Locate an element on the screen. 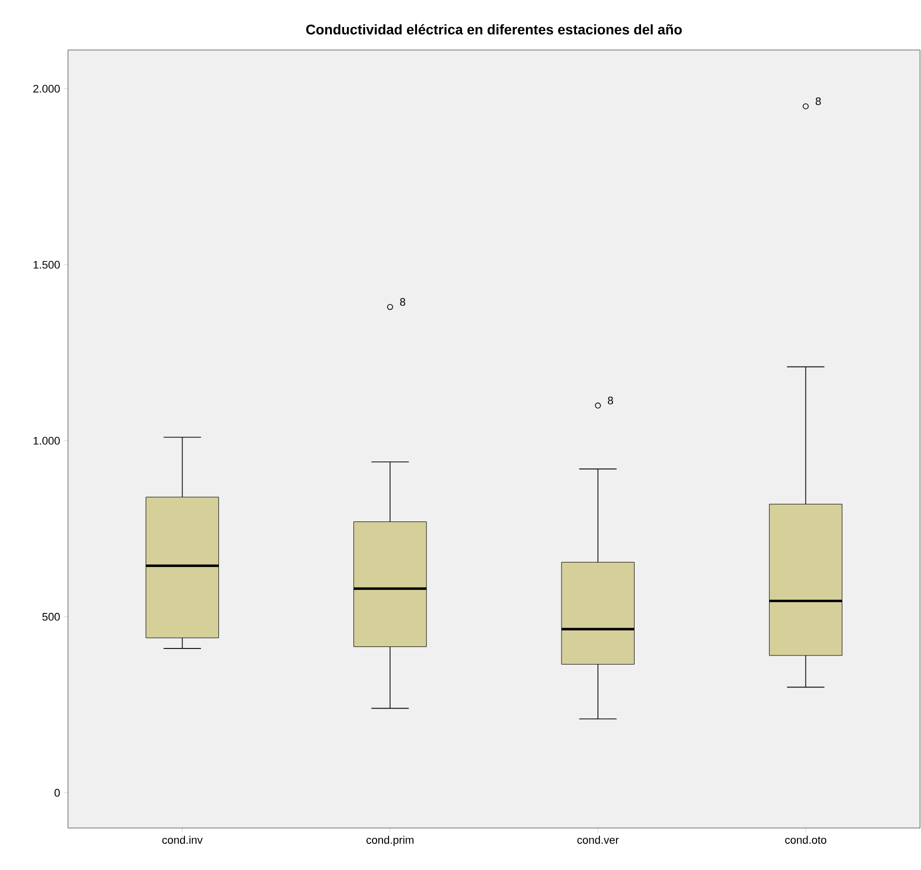 This screenshot has width=921, height=870. x-tick-label: cond.inv is located at coordinates (182, 840).